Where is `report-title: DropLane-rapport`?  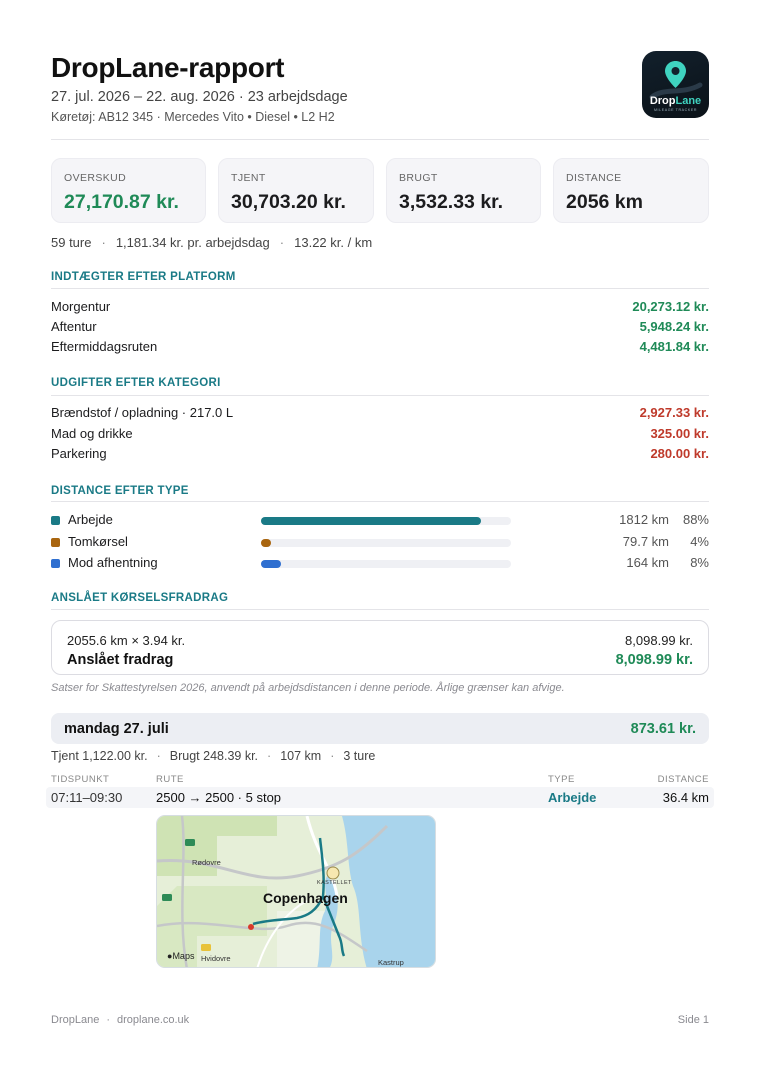 report-title: DropLane-rapport is located at coordinates (168, 67).